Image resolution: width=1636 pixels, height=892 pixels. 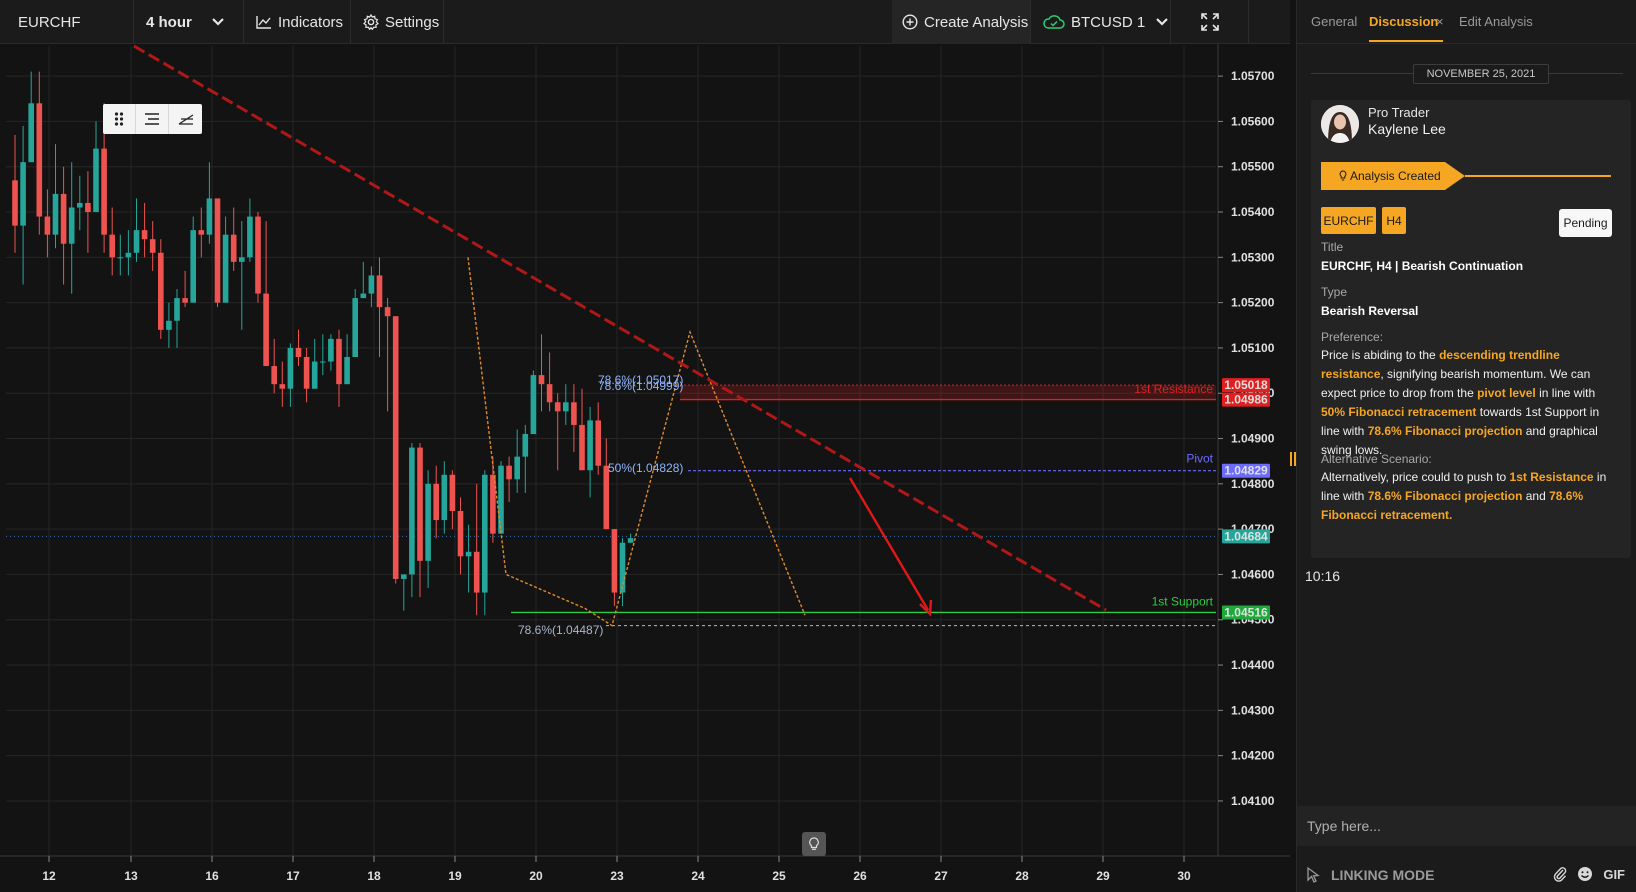 What do you see at coordinates (1614, 874) in the screenshot?
I see `gif-button: GIF` at bounding box center [1614, 874].